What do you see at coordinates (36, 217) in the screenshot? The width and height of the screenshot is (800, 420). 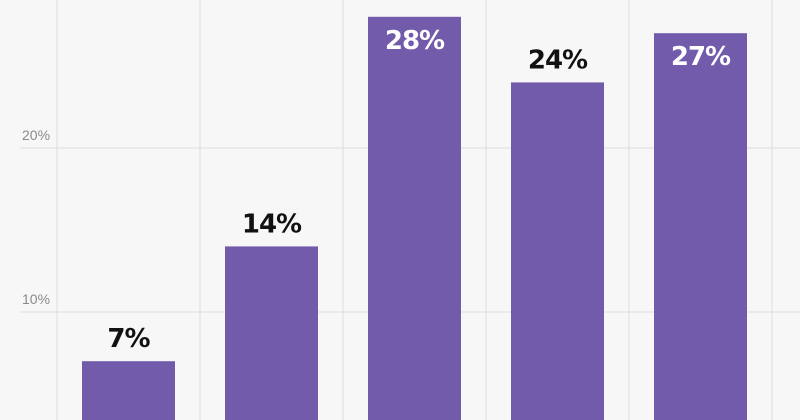 I see `y-axis-ticks: 10% 20%` at bounding box center [36, 217].